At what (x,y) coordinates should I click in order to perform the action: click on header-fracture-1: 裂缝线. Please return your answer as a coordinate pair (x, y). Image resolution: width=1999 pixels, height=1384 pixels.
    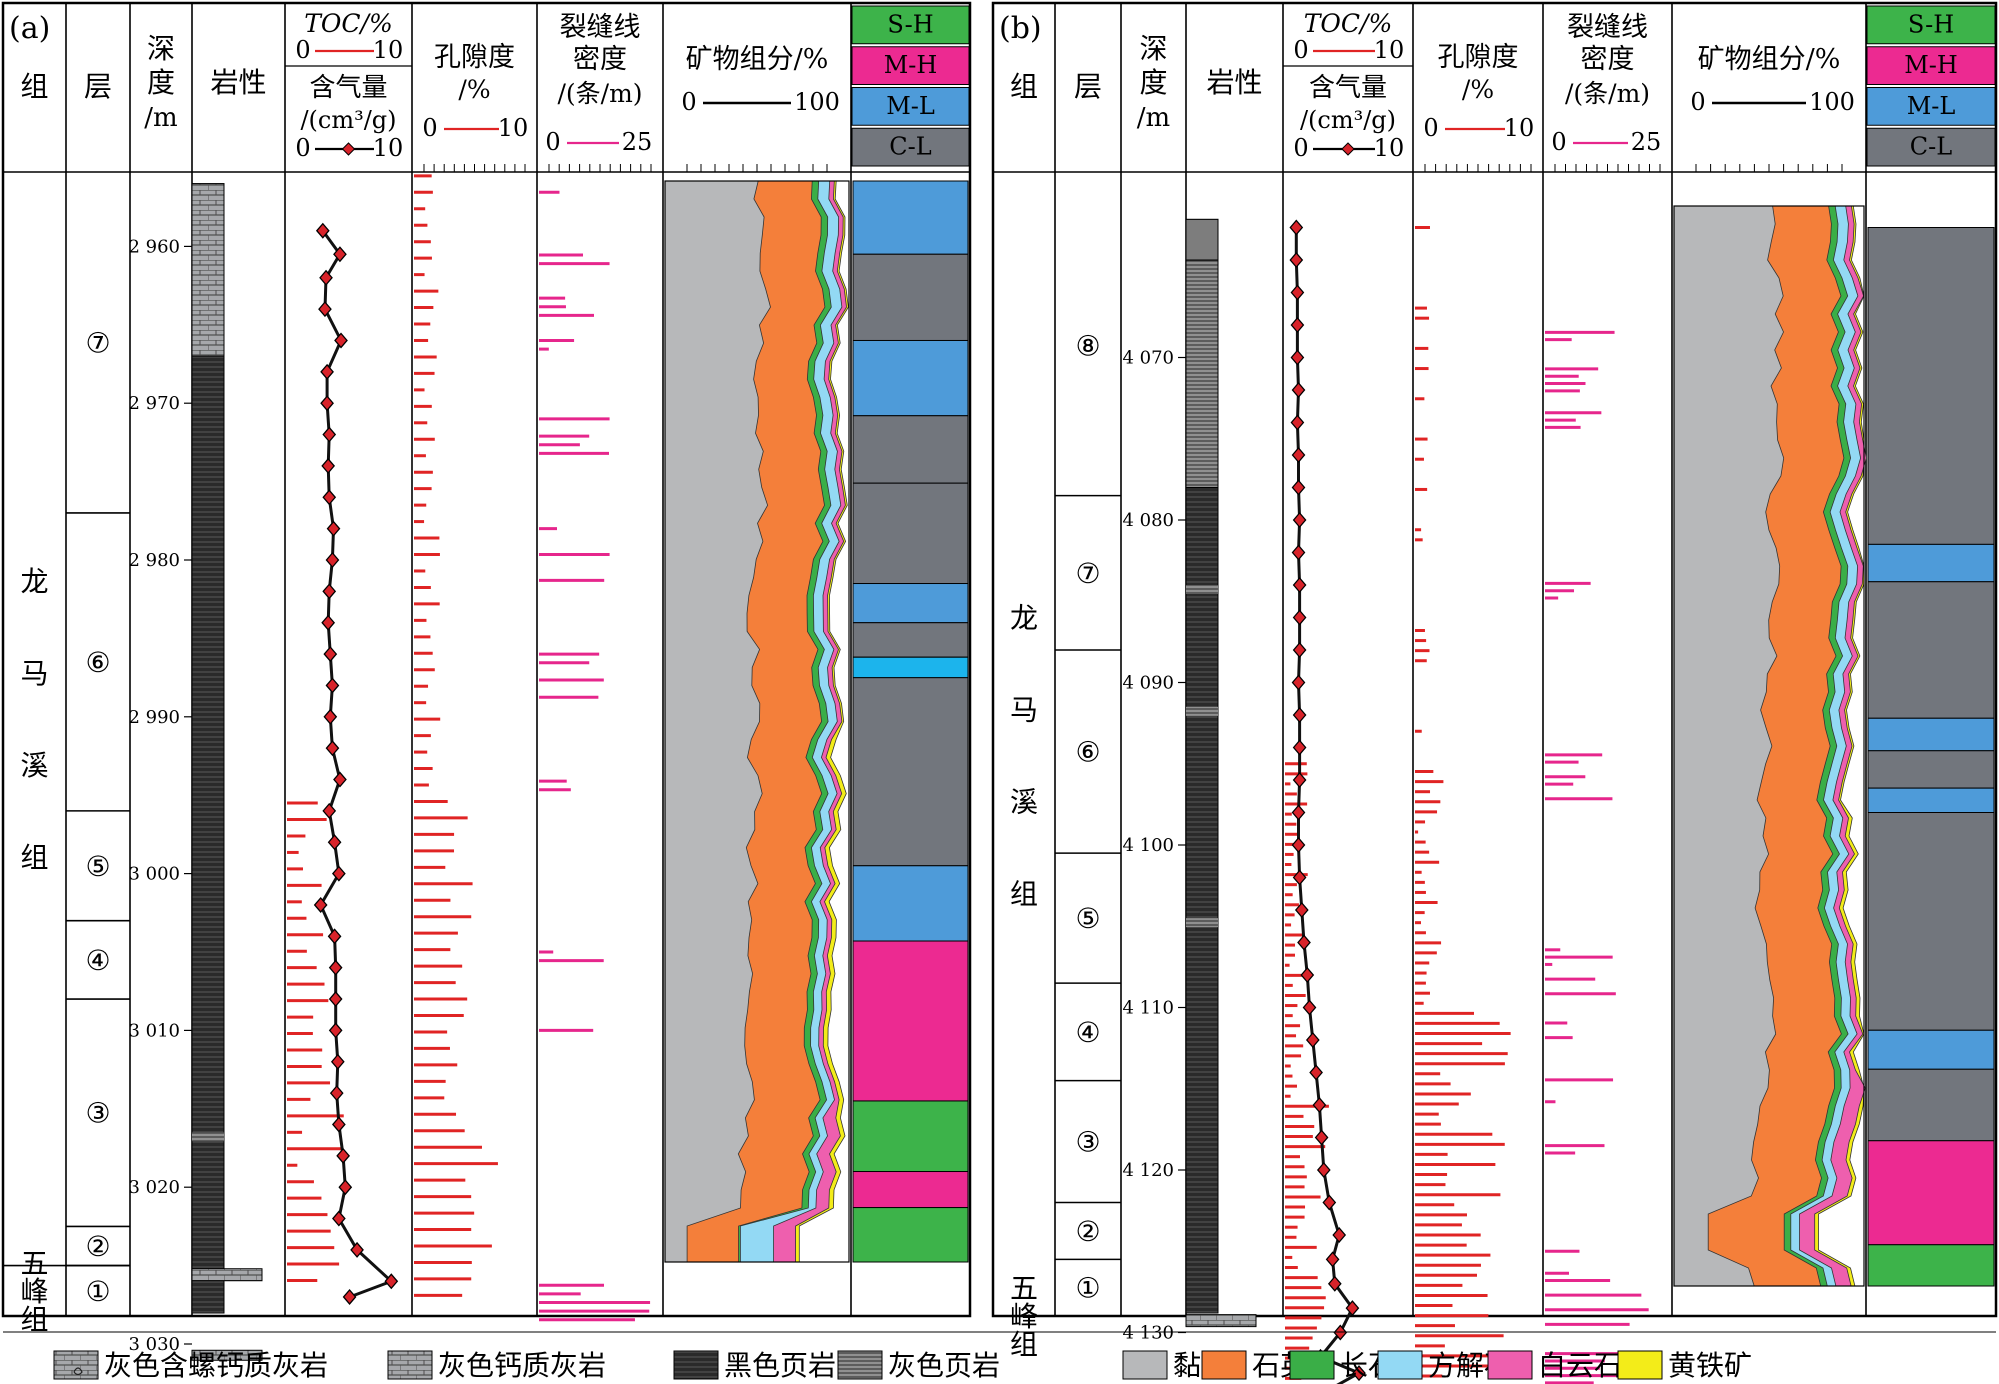
    Looking at the image, I should click on (600, 27).